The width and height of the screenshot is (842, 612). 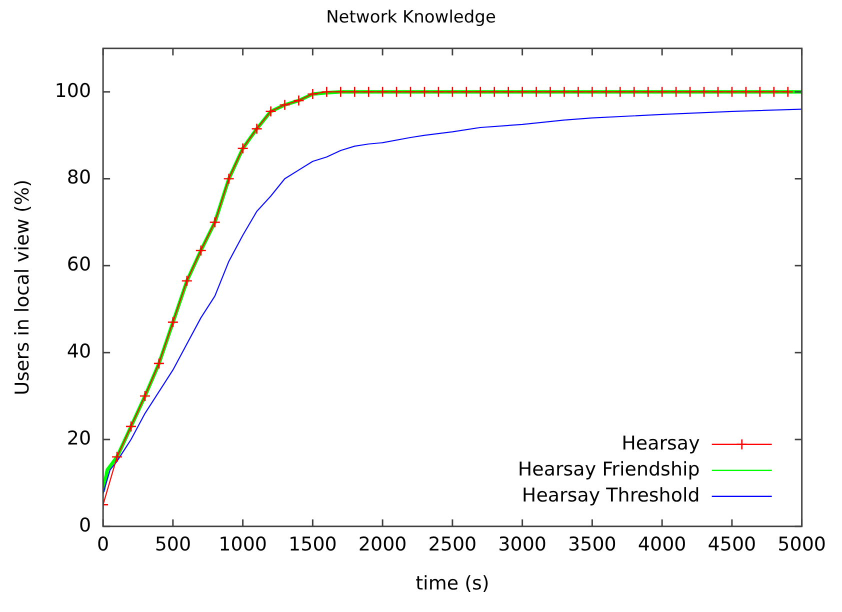 What do you see at coordinates (103, 545) in the screenshot?
I see `x-tick-label: 0` at bounding box center [103, 545].